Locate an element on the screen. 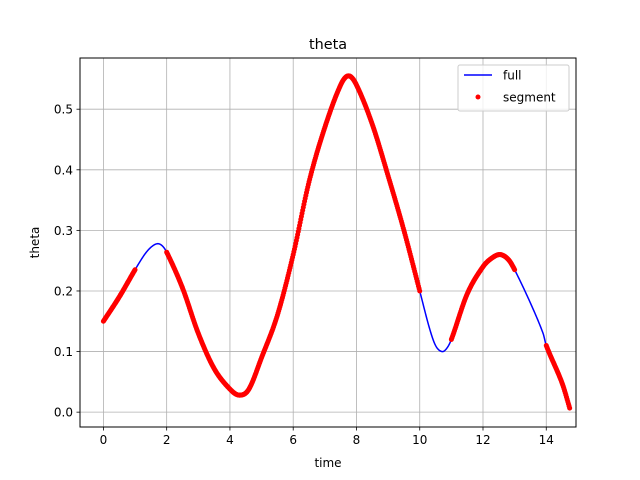  legend: full segment is located at coordinates (513, 88).